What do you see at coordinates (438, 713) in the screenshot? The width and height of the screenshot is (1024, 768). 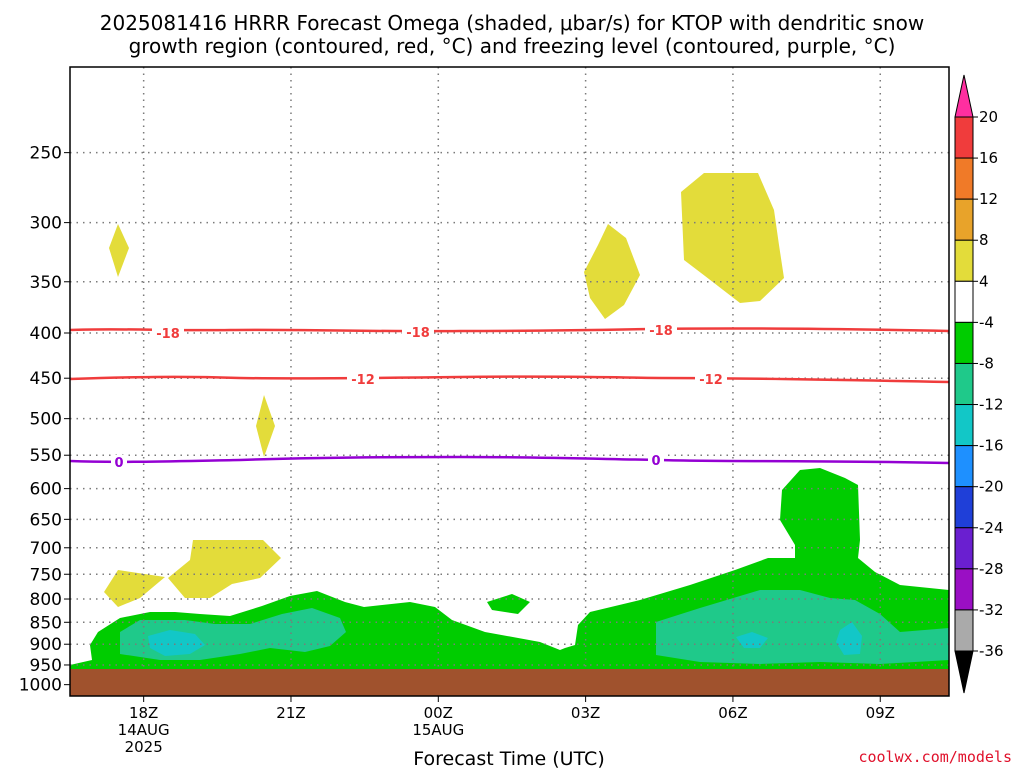 I see `x-tick-label: 00Z` at bounding box center [438, 713].